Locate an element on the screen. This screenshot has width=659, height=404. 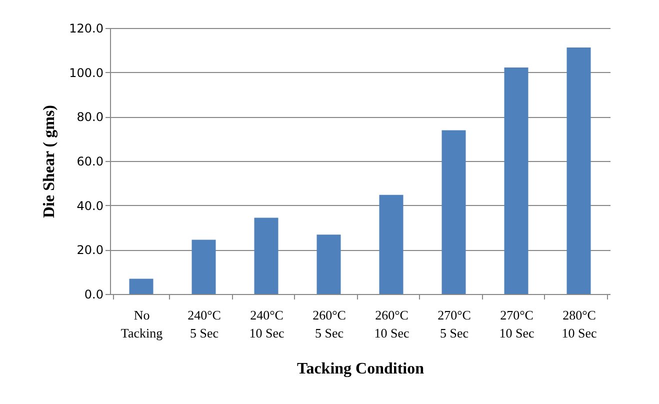
y-tick-label: 80.0 is located at coordinates (90, 117).